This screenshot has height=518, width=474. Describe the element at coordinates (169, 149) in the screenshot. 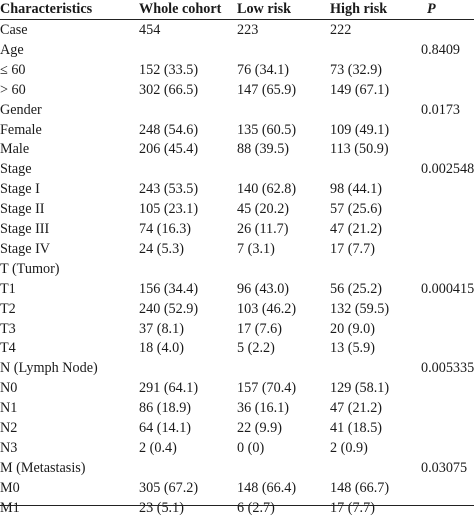

I see `cell-whole-cohort: 206 (45.4)` at that location.